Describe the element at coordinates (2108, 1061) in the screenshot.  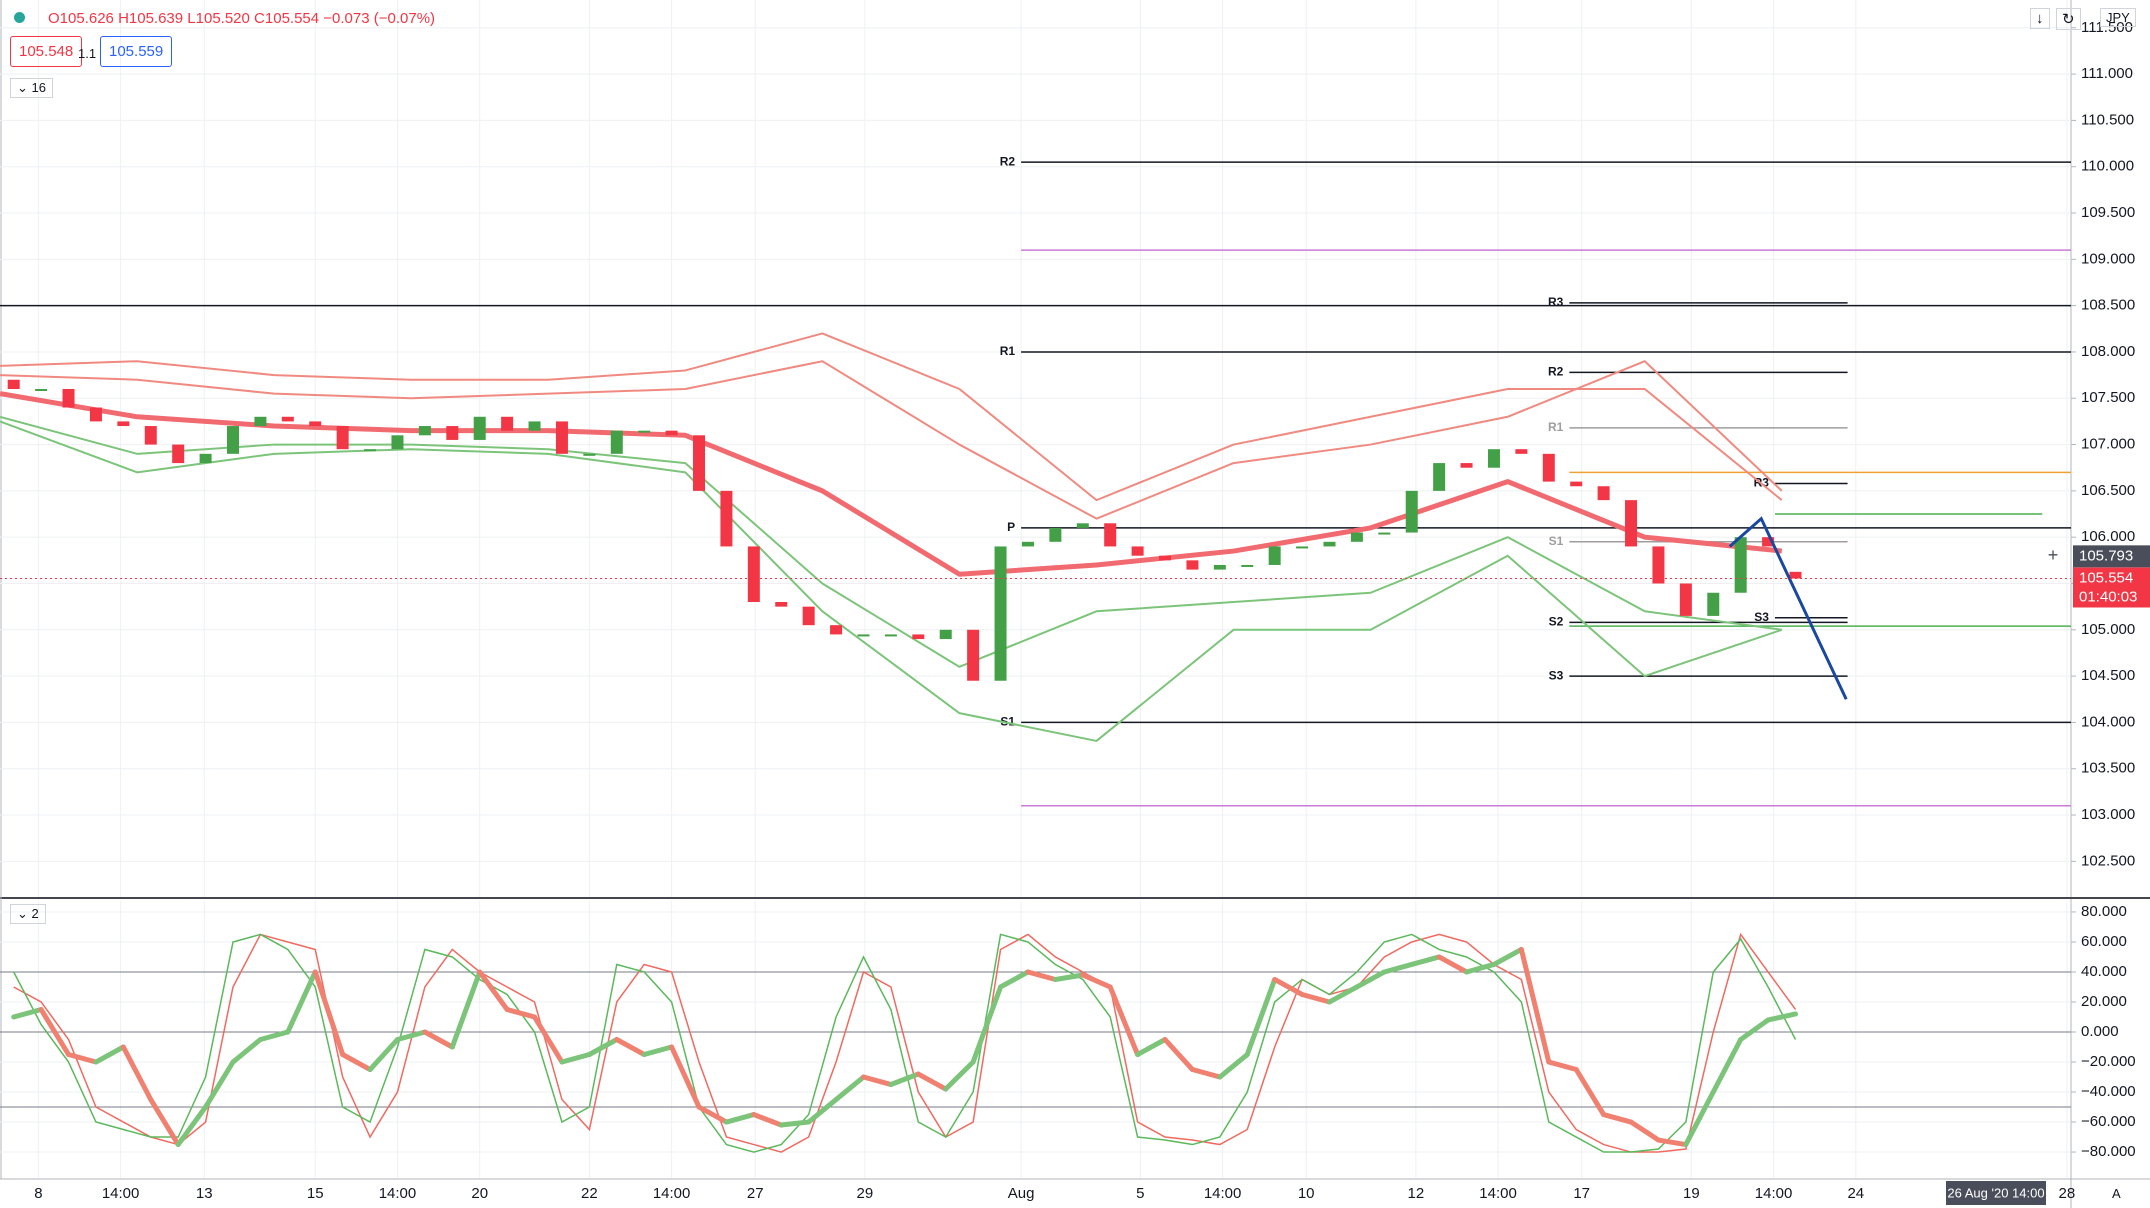
I see `y-tick-label: −20.000` at that location.